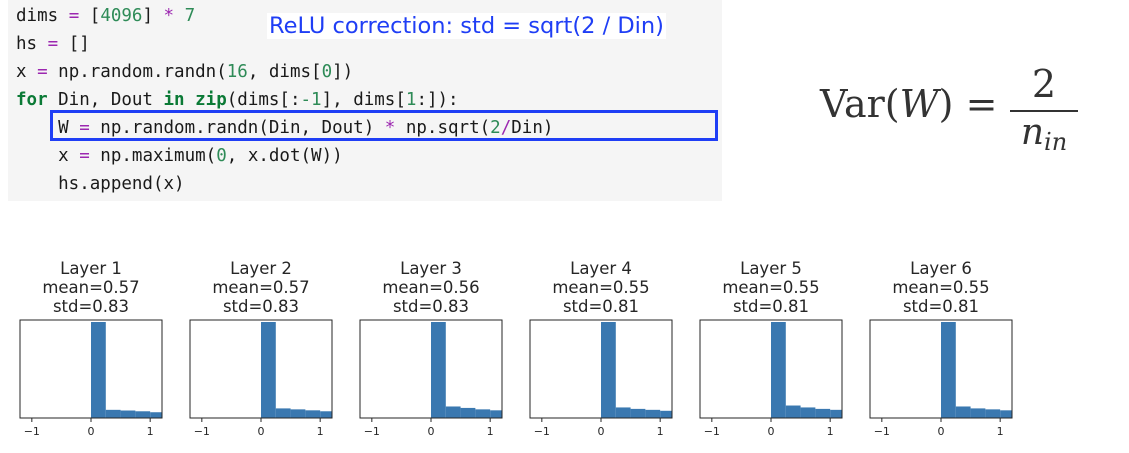 The width and height of the screenshot is (1129, 453). Describe the element at coordinates (91, 268) in the screenshot. I see `chart-title: Layer 1` at that location.